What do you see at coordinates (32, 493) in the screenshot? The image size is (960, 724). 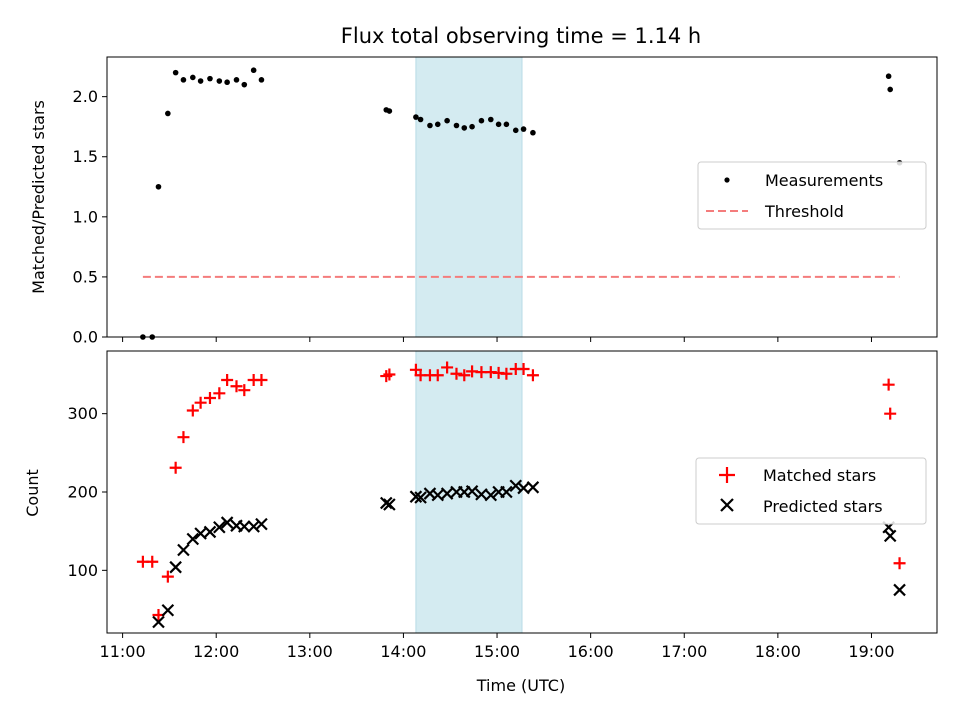 I see `bottom-y-axis-label: Count` at bounding box center [32, 493].